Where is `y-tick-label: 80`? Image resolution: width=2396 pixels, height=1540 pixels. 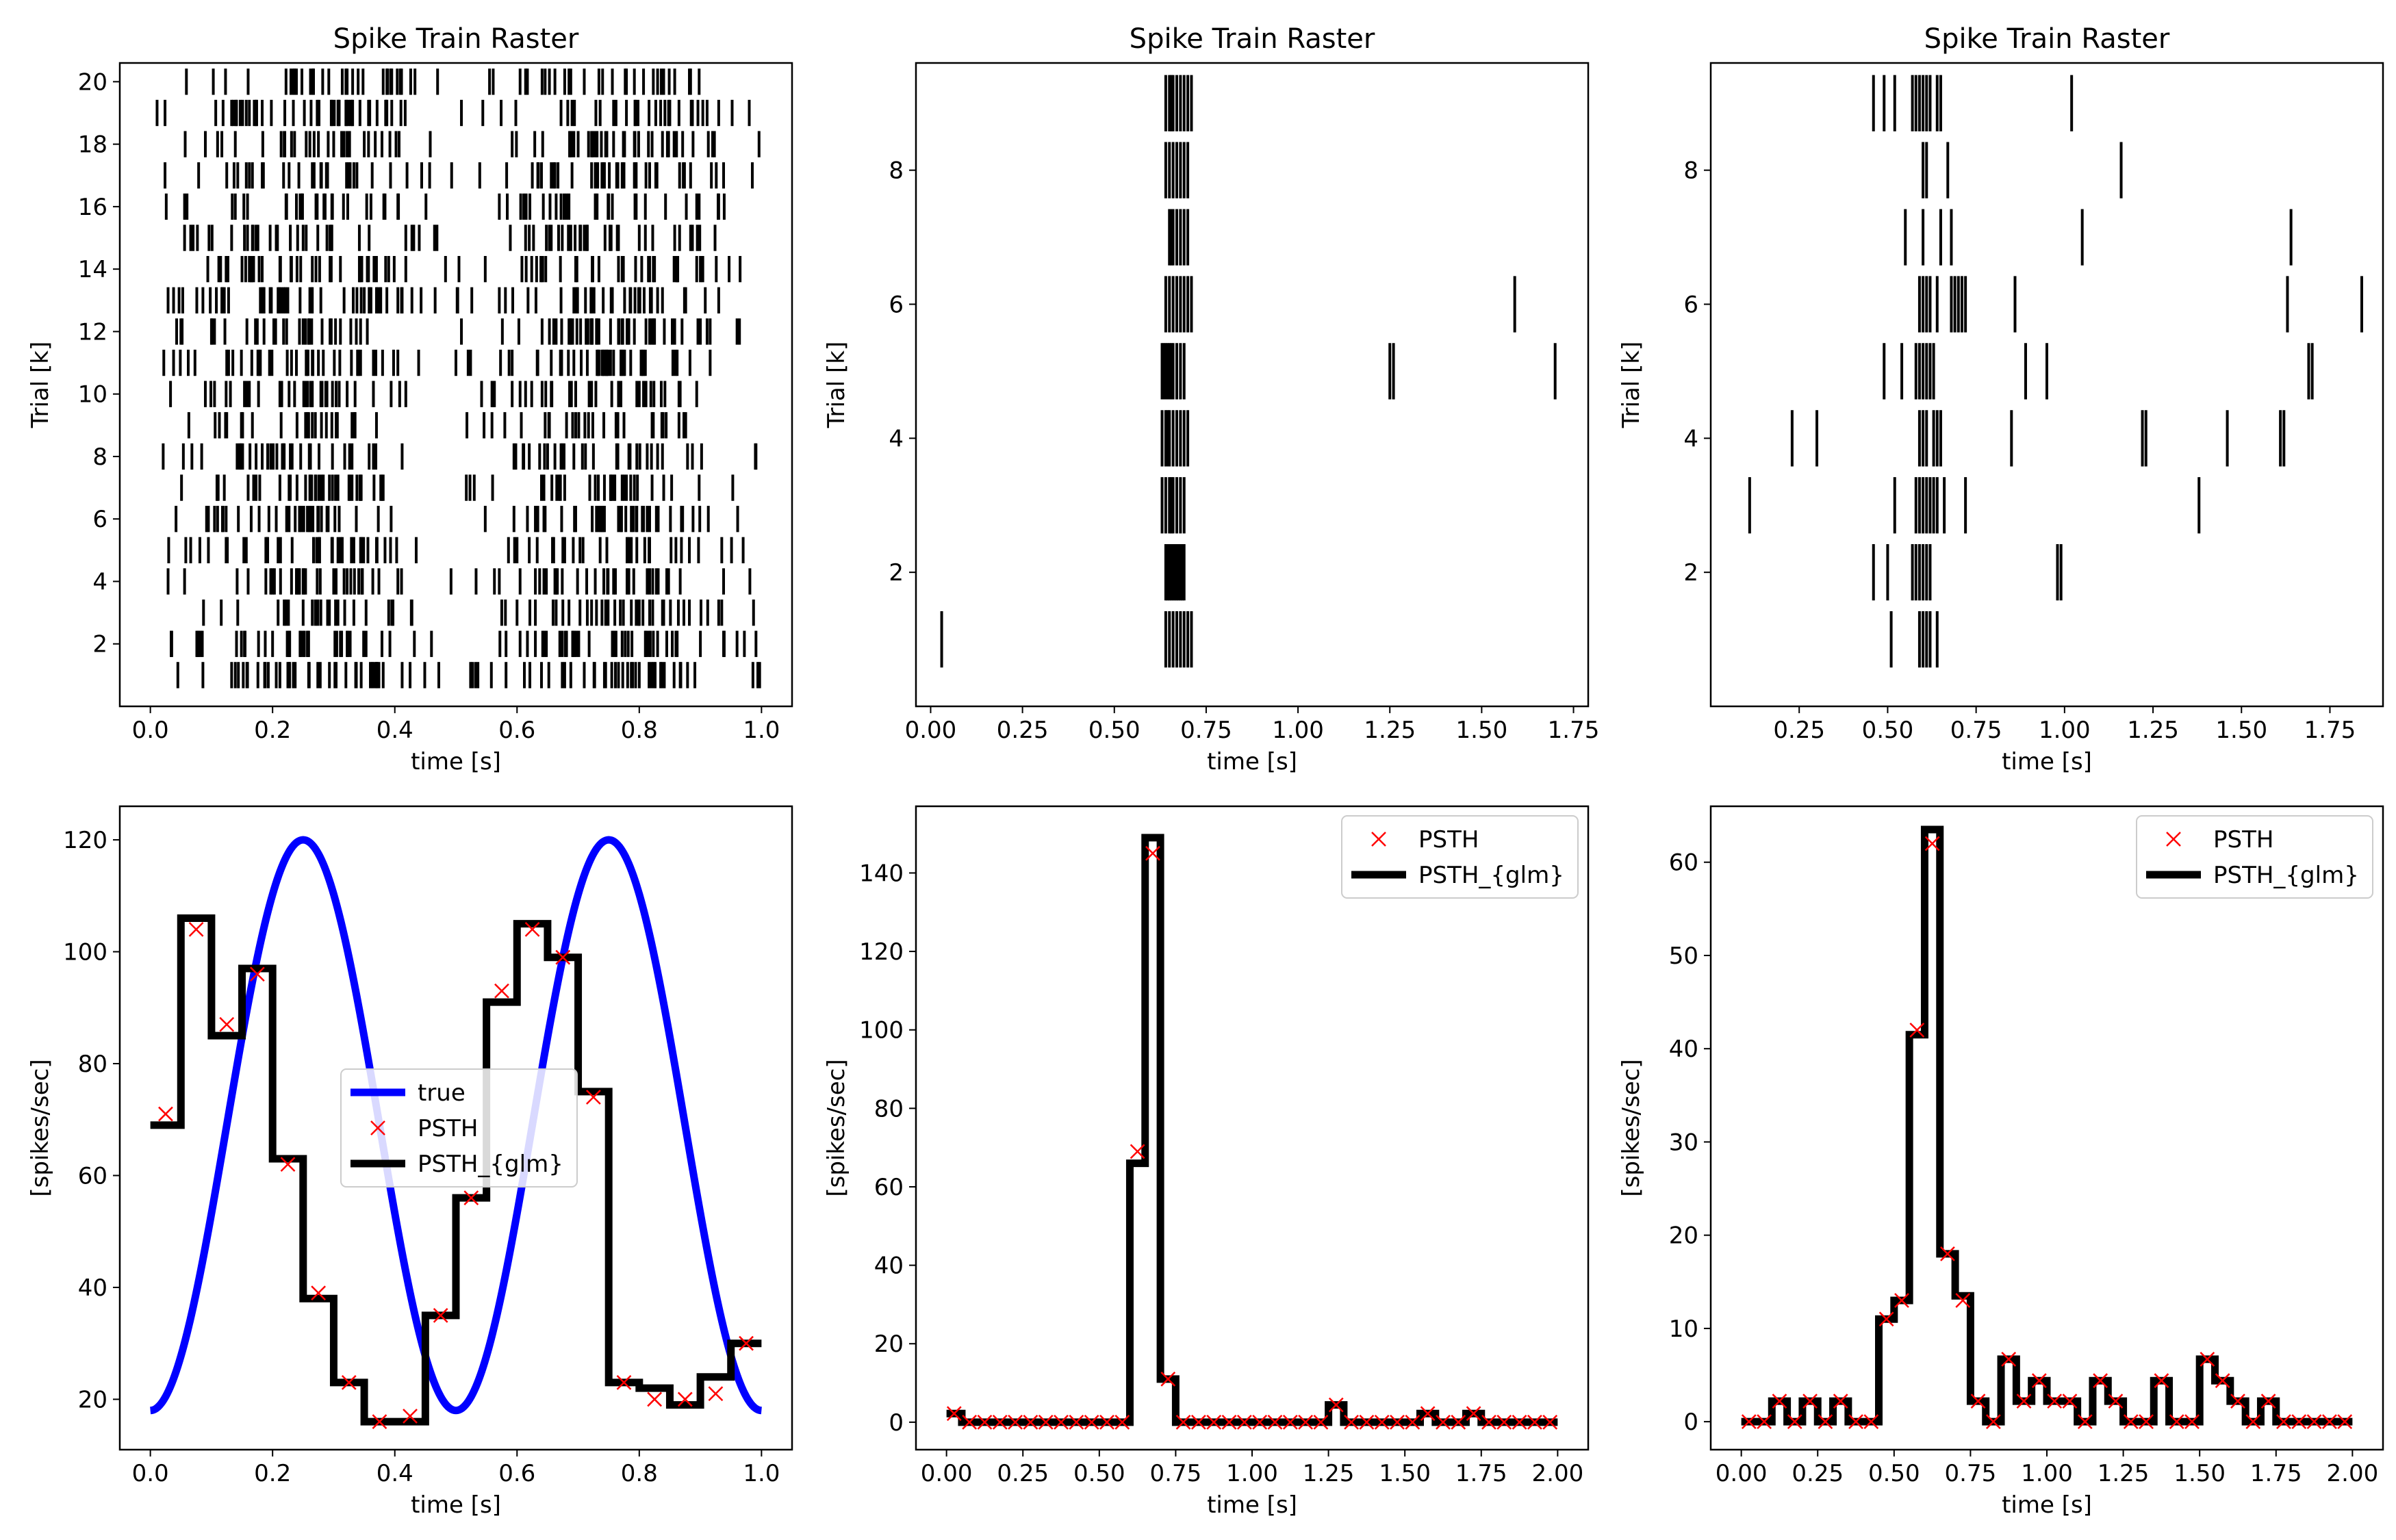 y-tick-label: 80 is located at coordinates (889, 1108).